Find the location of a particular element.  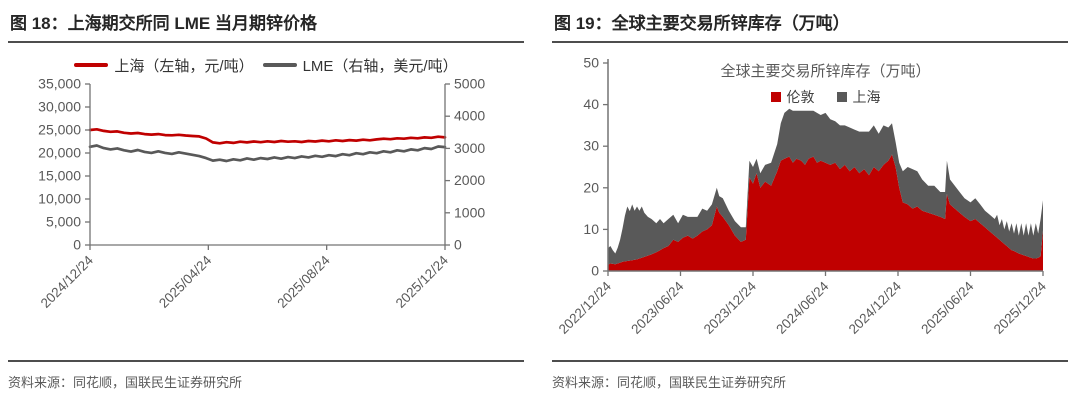

legend-item-shanghai: 上海（左轴，元/吨） is located at coordinates (164, 65).